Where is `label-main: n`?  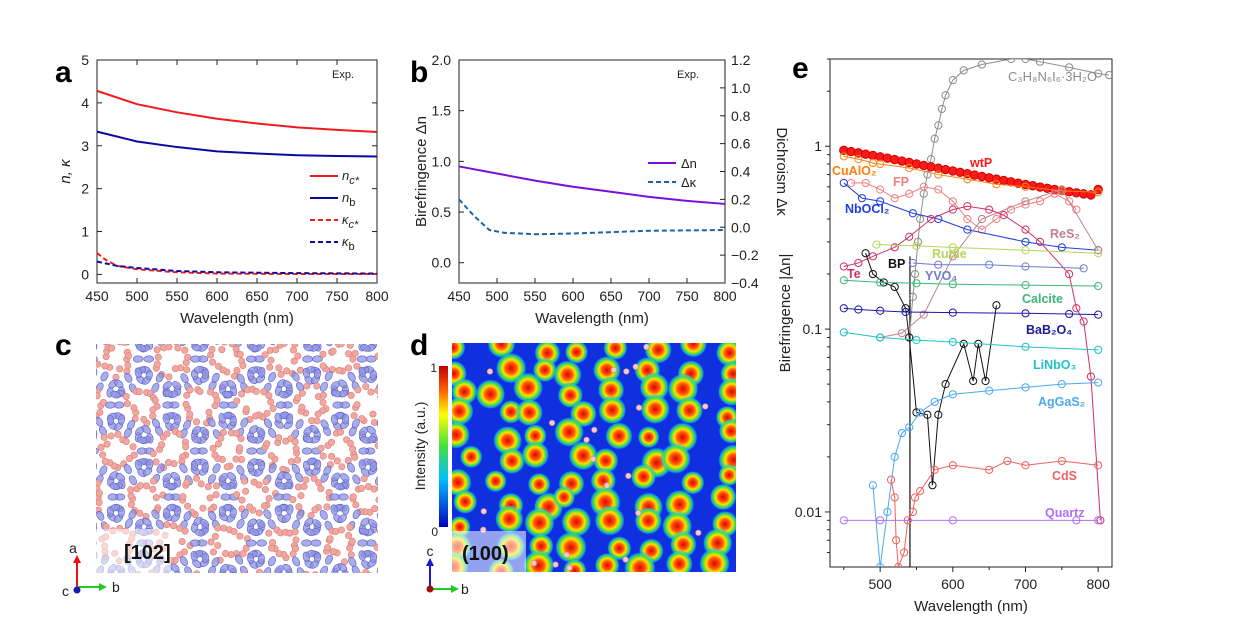 label-main: n is located at coordinates (345, 197).